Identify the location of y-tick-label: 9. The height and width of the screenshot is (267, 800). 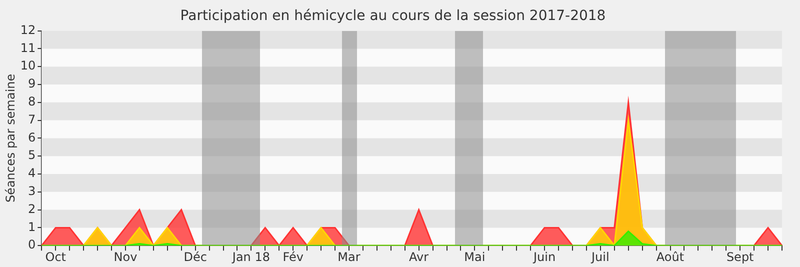
(32, 83).